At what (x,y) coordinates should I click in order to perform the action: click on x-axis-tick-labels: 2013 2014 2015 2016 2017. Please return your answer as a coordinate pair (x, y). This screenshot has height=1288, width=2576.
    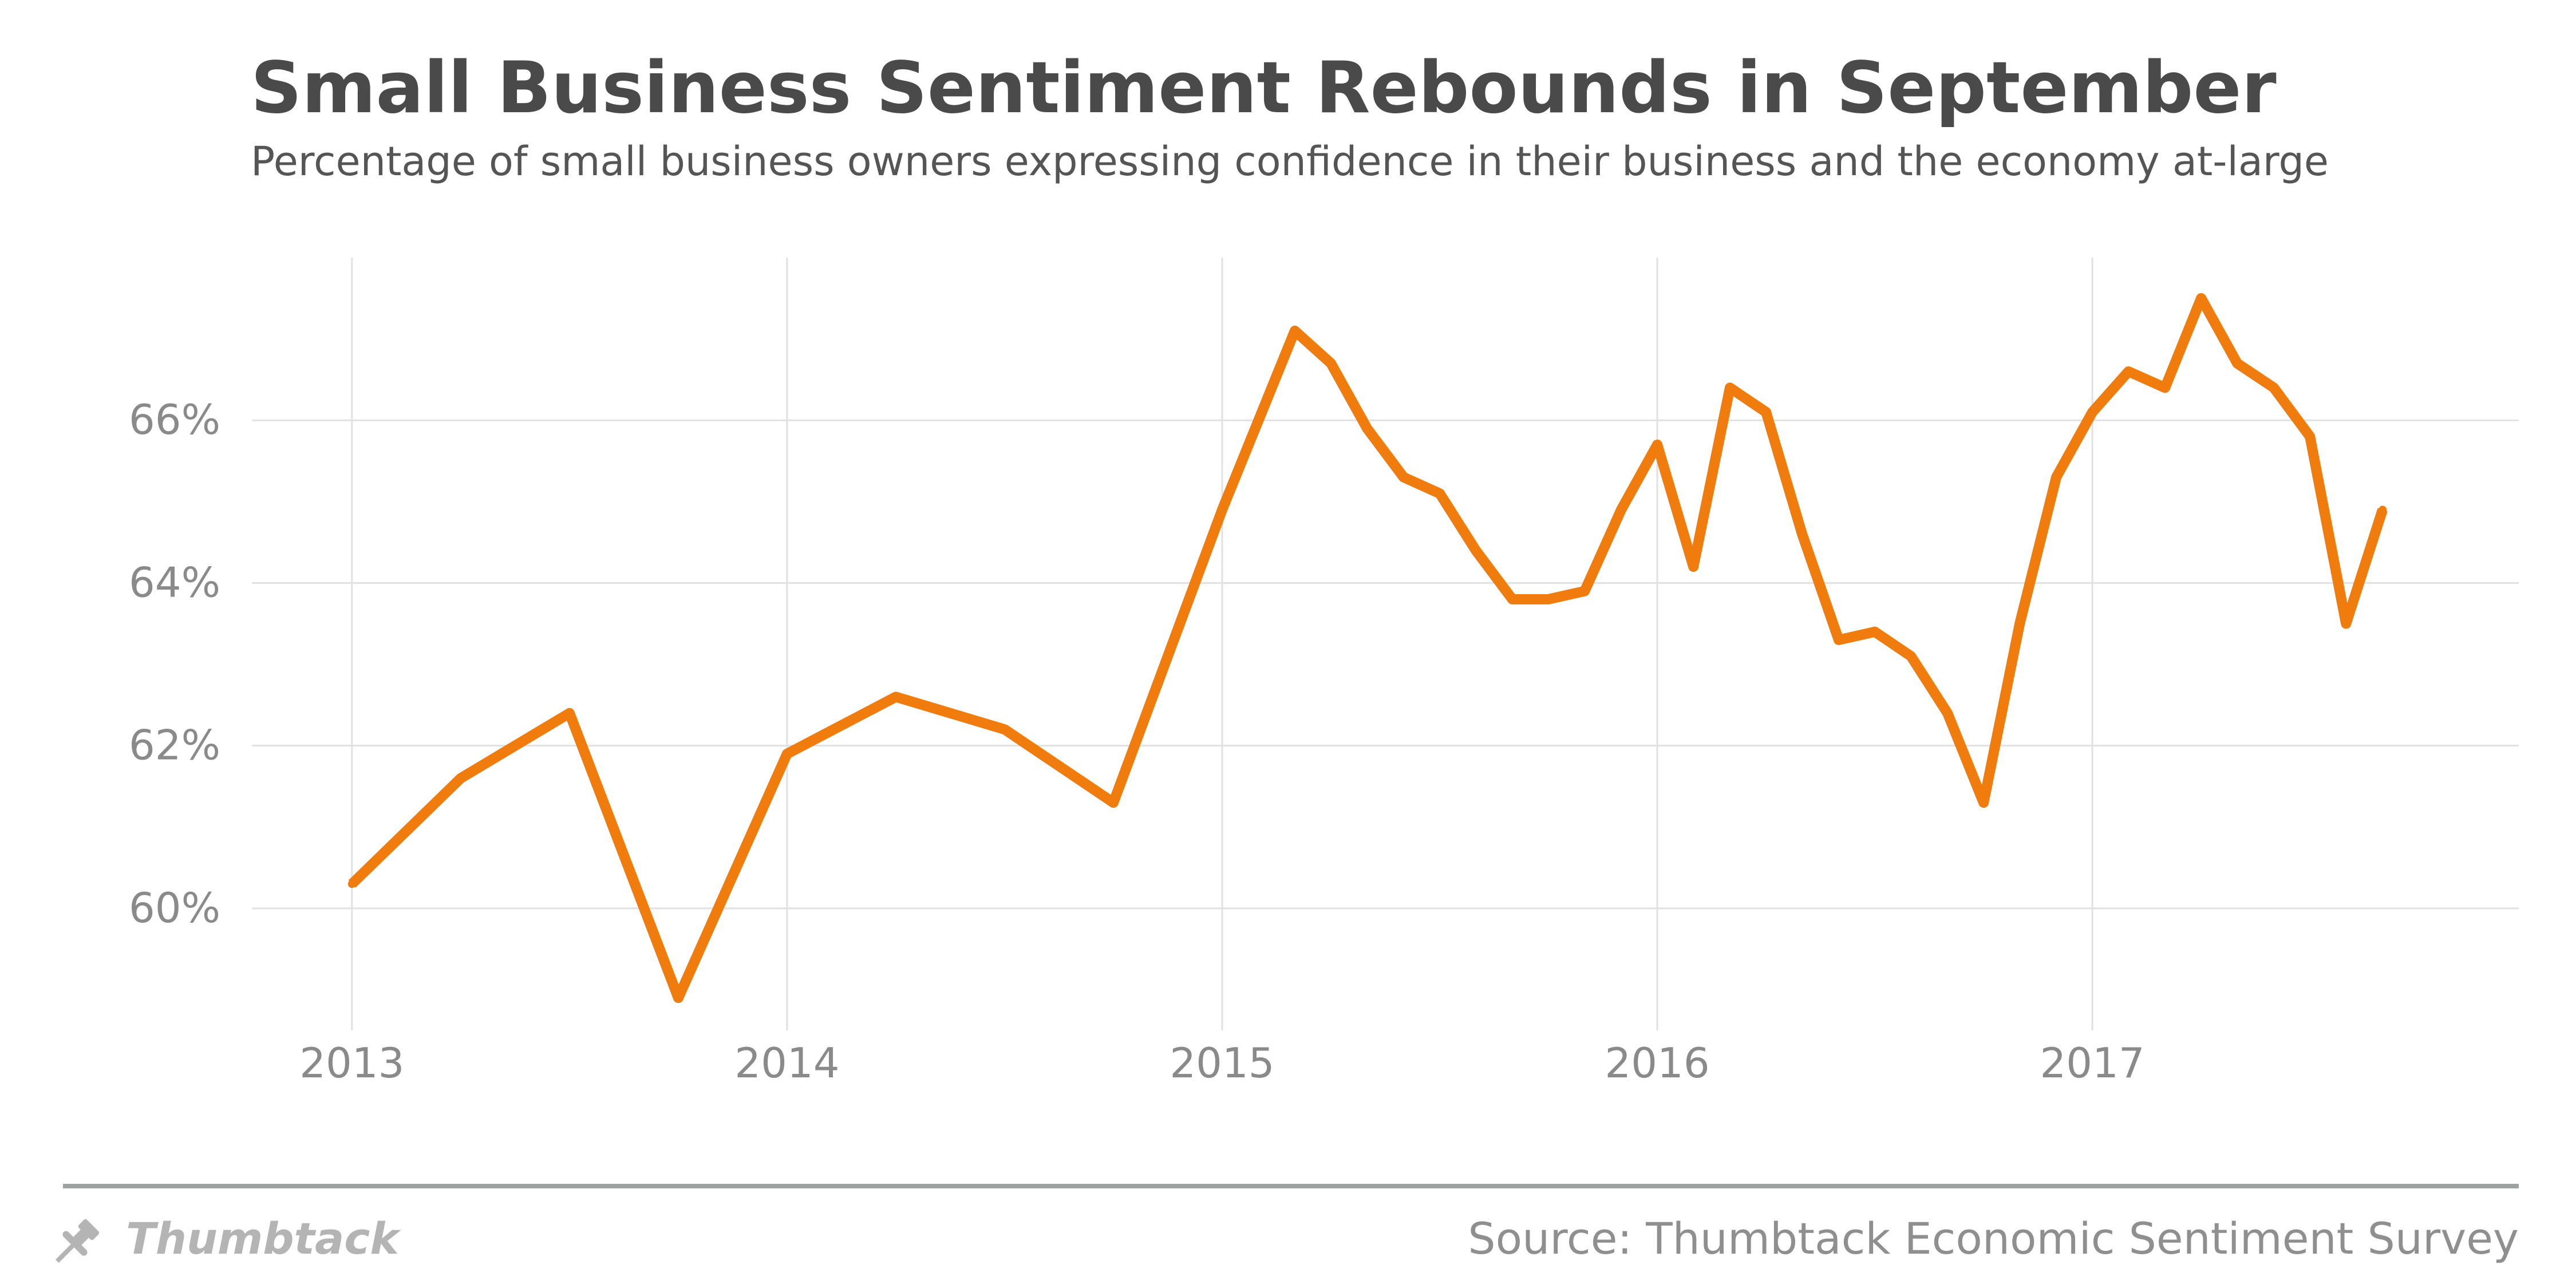
    Looking at the image, I should click on (1222, 1063).